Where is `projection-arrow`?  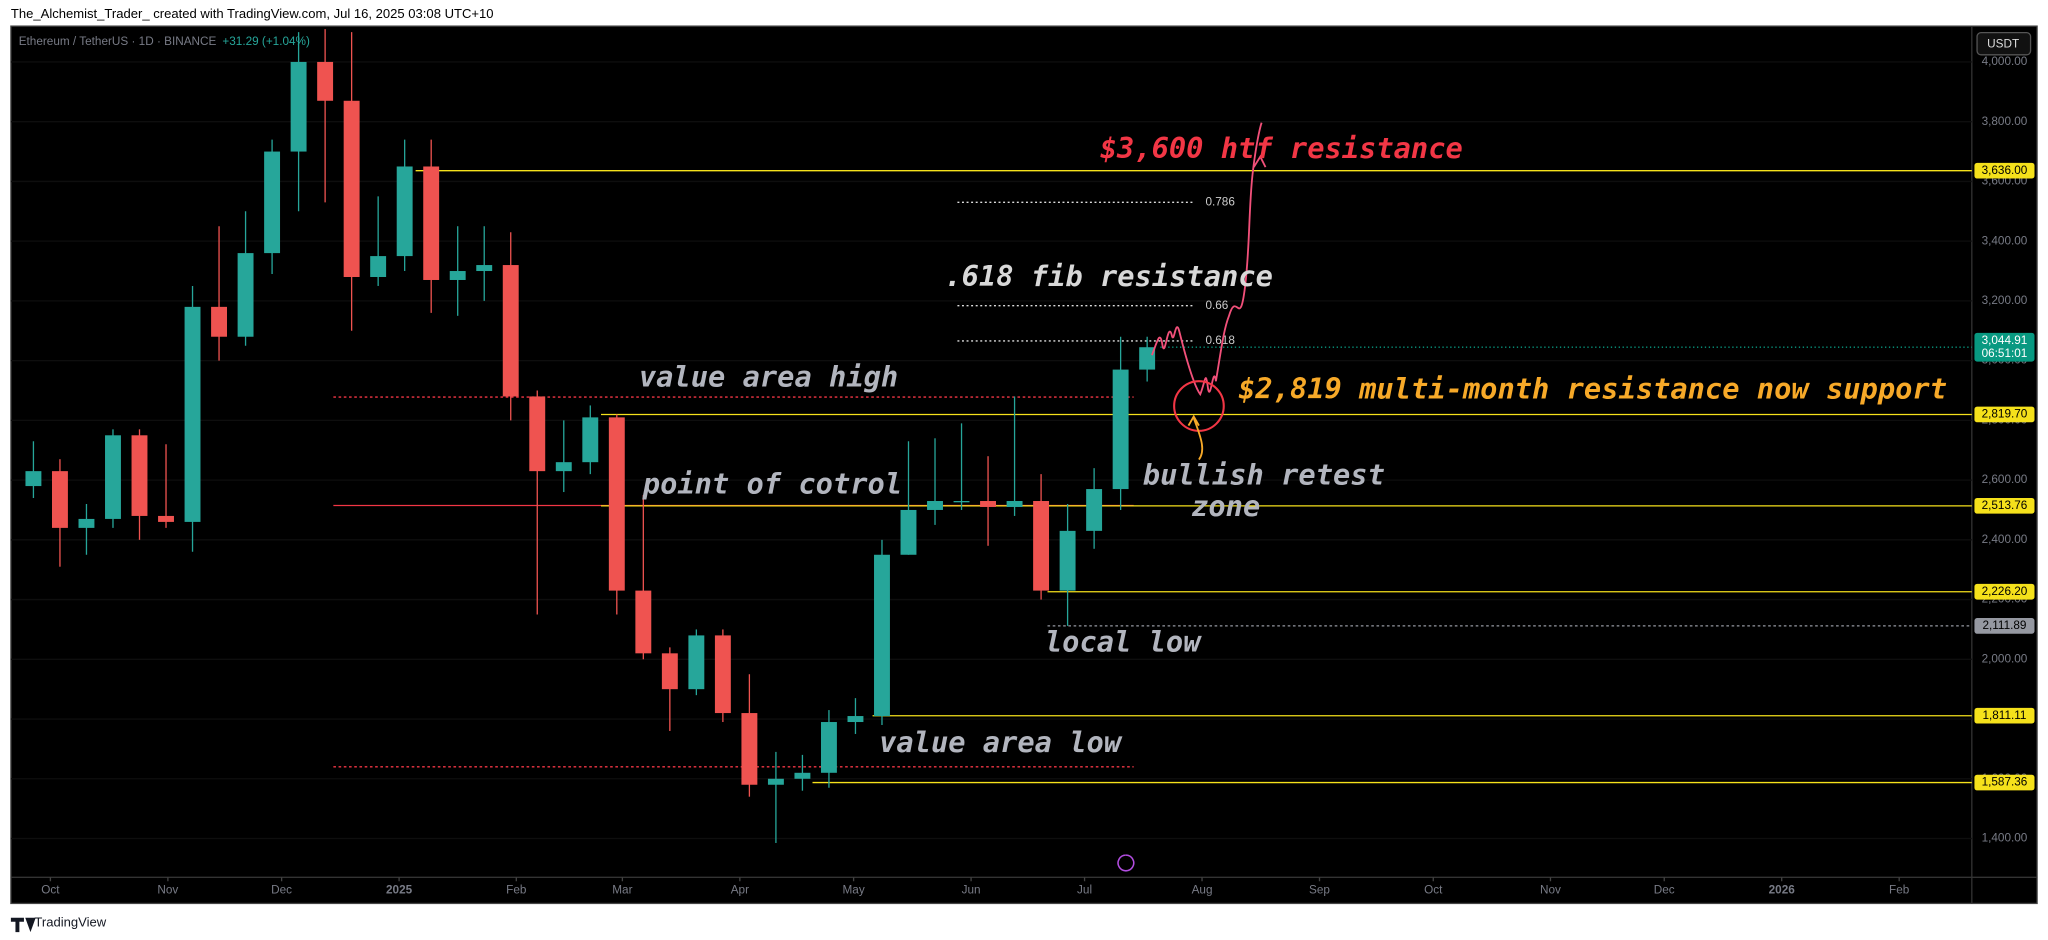 projection-arrow is located at coordinates (1260, 161).